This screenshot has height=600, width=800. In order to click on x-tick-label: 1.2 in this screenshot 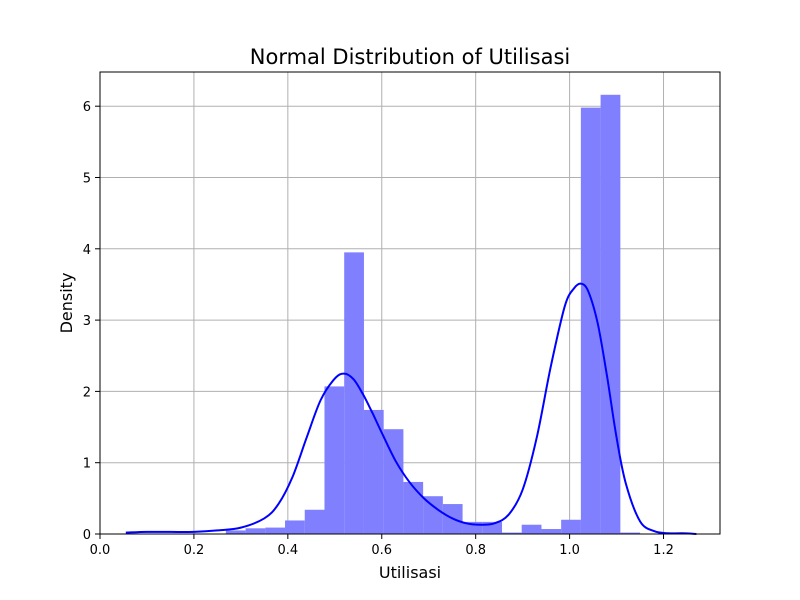, I will do `click(663, 550)`.